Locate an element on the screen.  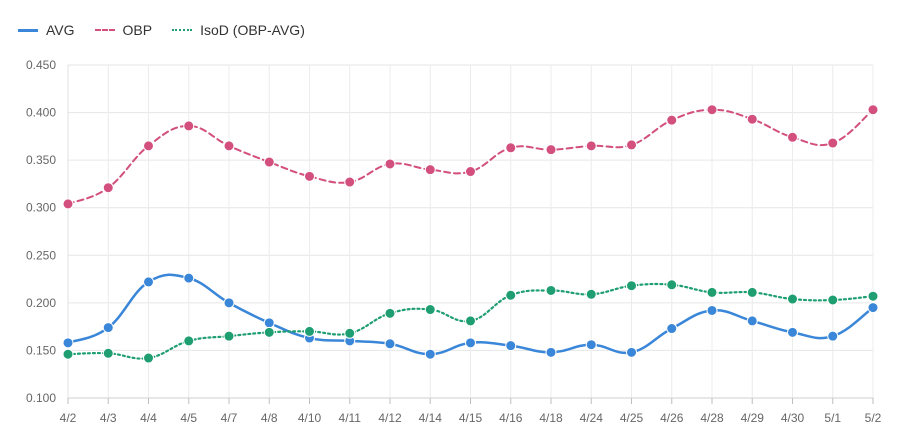
x-tick-label: 4/30 is located at coordinates (793, 418).